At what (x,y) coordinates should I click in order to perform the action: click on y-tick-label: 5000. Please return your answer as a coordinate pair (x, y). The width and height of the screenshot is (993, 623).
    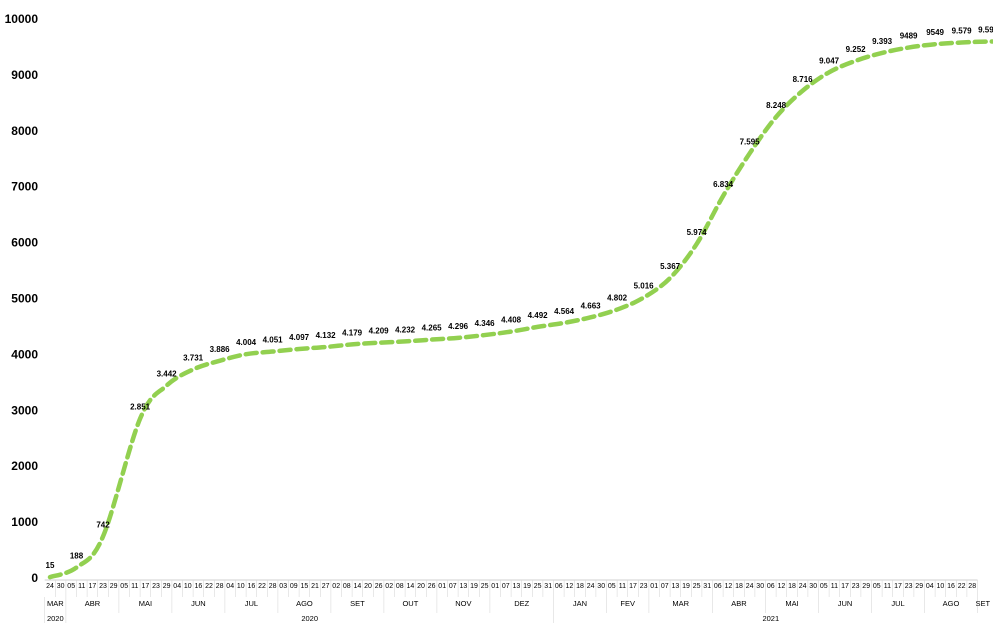
    Looking at the image, I should click on (24, 299).